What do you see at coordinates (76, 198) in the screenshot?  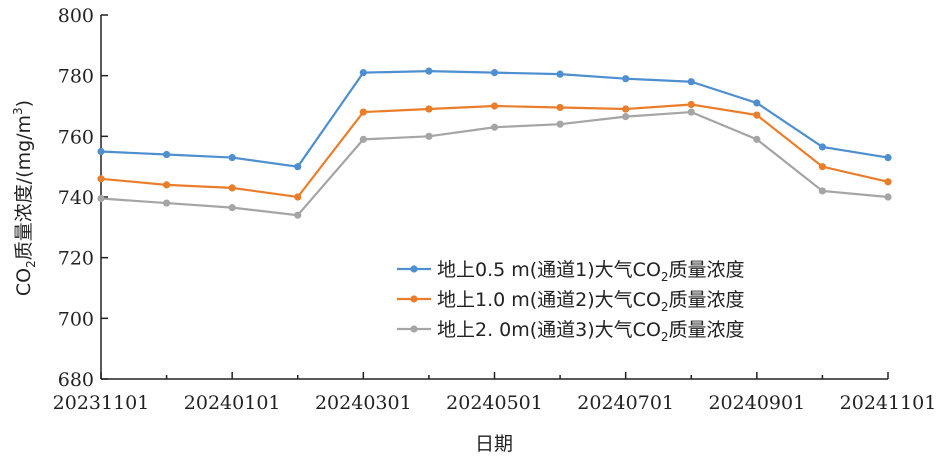 I see `y-tick-label: 740` at bounding box center [76, 198].